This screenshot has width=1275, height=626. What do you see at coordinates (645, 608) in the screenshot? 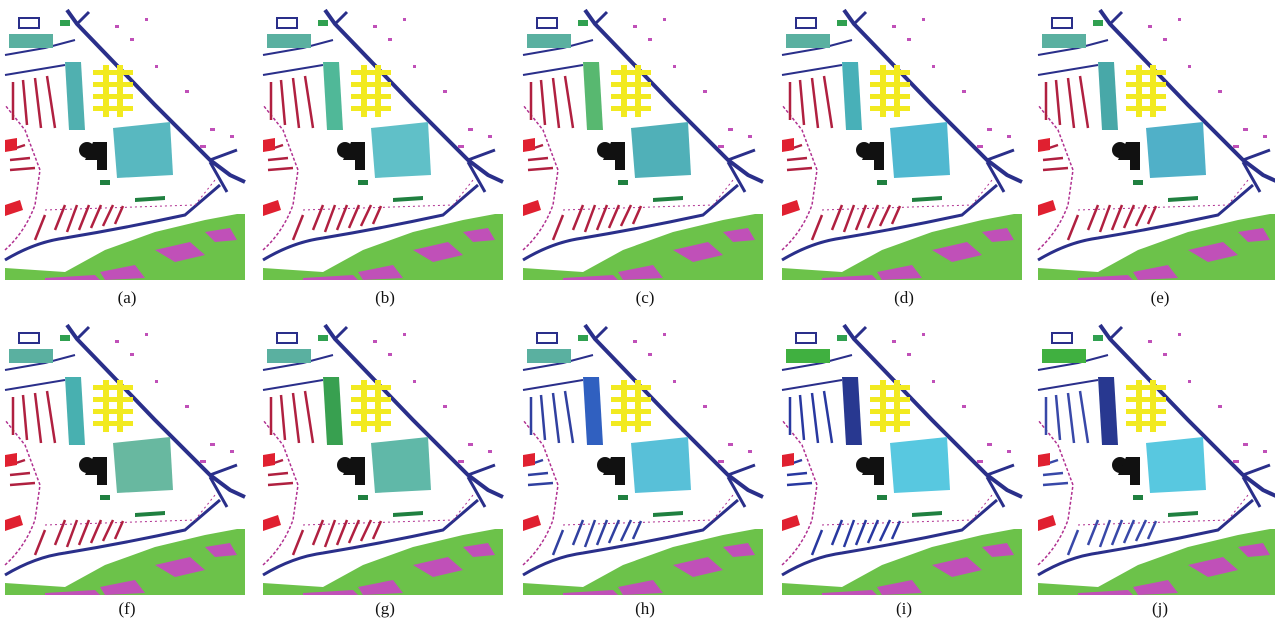
I see `panel-label: (h)` at bounding box center [645, 608].